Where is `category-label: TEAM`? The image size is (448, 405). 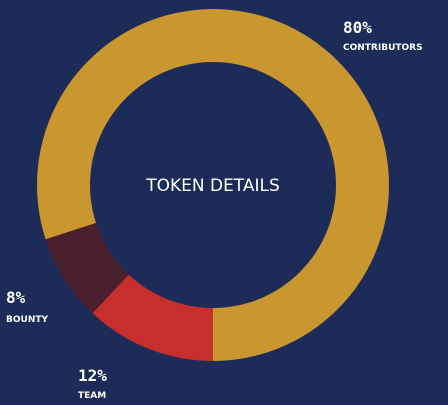 category-label: TEAM is located at coordinates (92, 396).